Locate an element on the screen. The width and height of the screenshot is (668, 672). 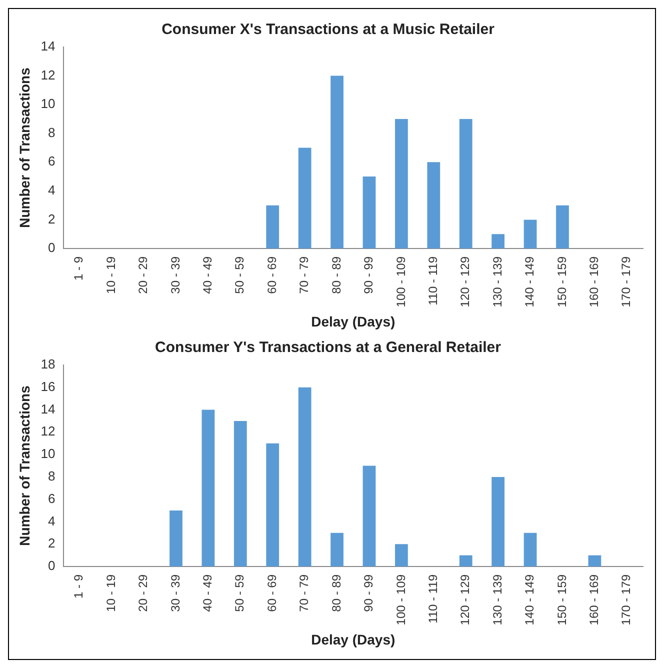
chart-title: Consumer Y's Transactions at a General Retailer is located at coordinates (328, 347).